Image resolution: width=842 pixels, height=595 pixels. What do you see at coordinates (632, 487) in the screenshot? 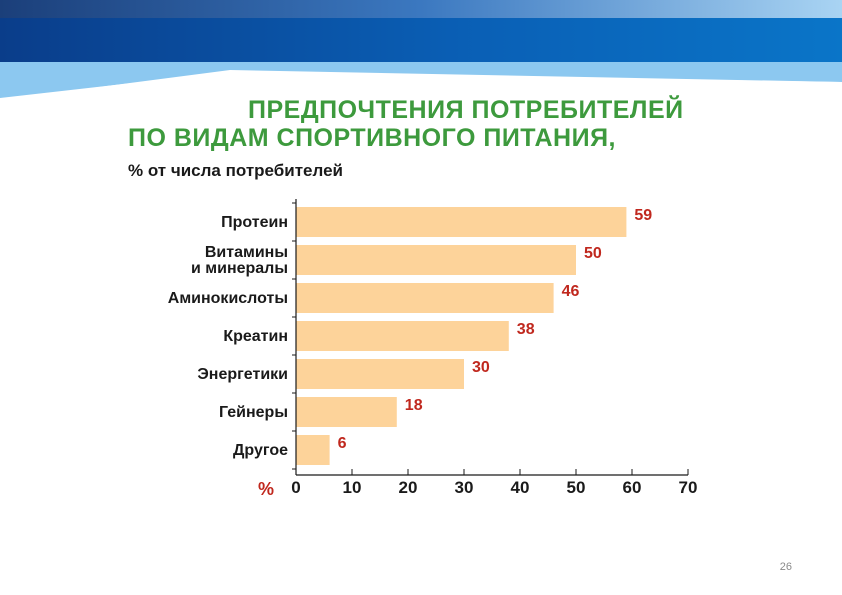
I see `x-tick-label-6: 60` at bounding box center [632, 487].